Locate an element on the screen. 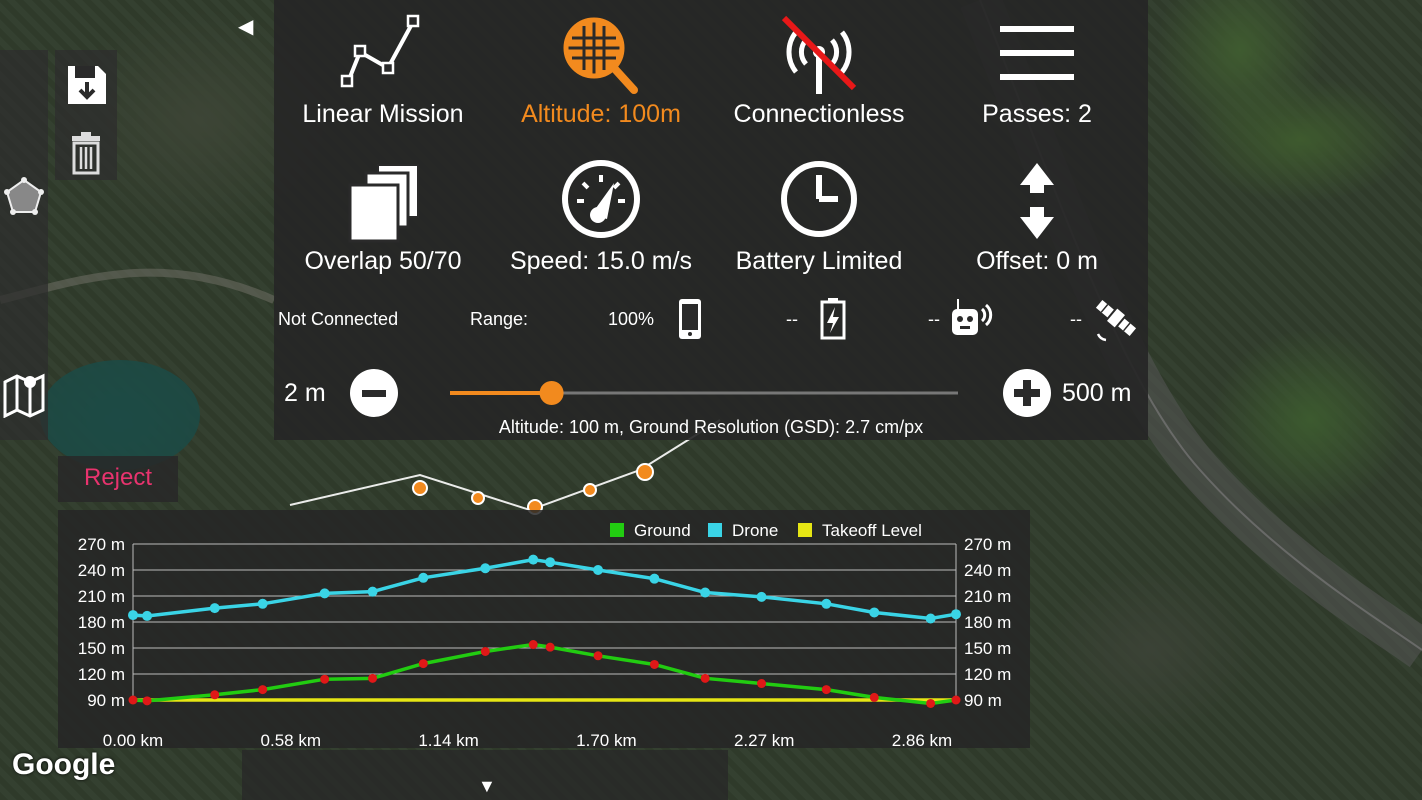  connection-mode-label: Connectionless is located at coordinates (819, 114).